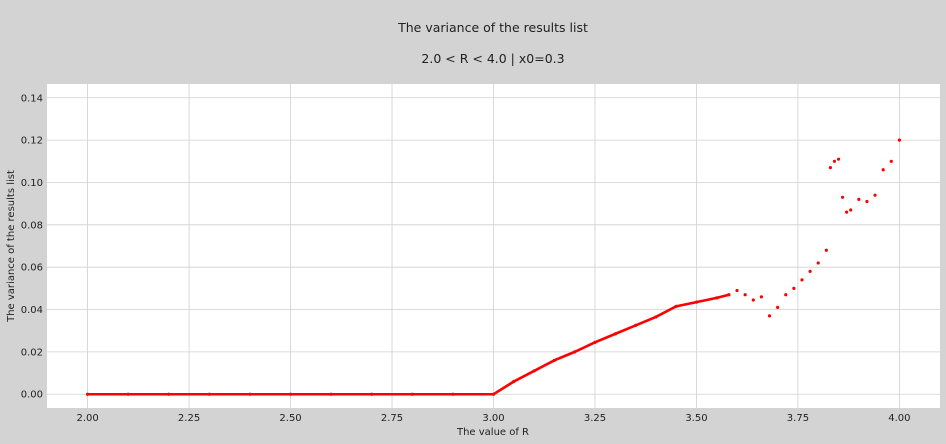 This screenshot has height=444, width=946. Describe the element at coordinates (32, 98) in the screenshot. I see `y-tick-label: 0.14` at that location.